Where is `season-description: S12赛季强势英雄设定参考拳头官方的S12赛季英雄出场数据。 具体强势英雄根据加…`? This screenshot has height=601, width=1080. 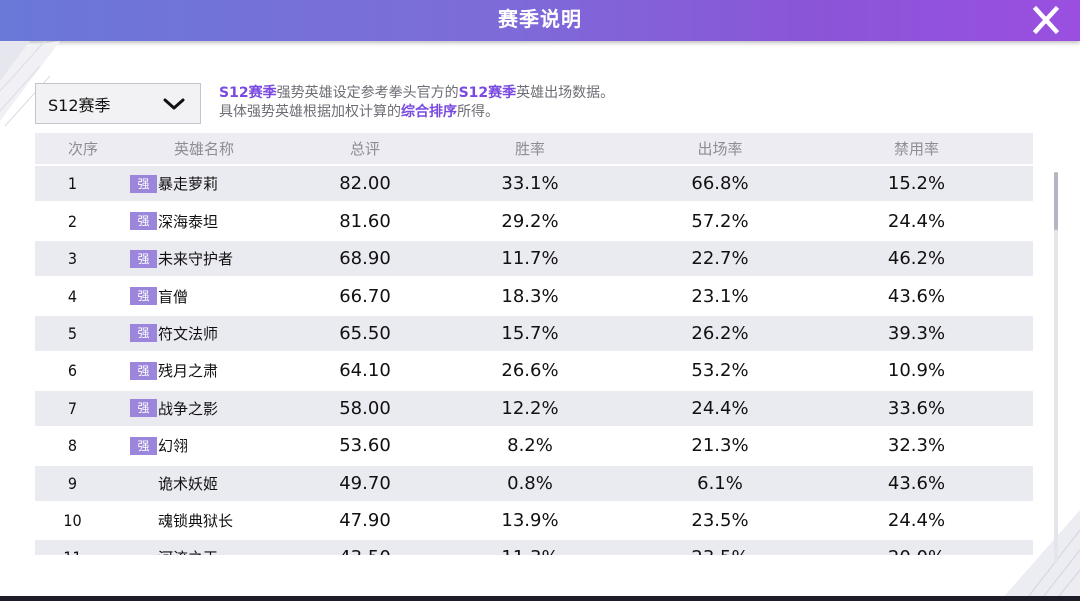 season-description: S12赛季强势英雄设定参考拳头官方的S12赛季英雄出场数据。 具体强势英雄根据加… is located at coordinates (569, 103).